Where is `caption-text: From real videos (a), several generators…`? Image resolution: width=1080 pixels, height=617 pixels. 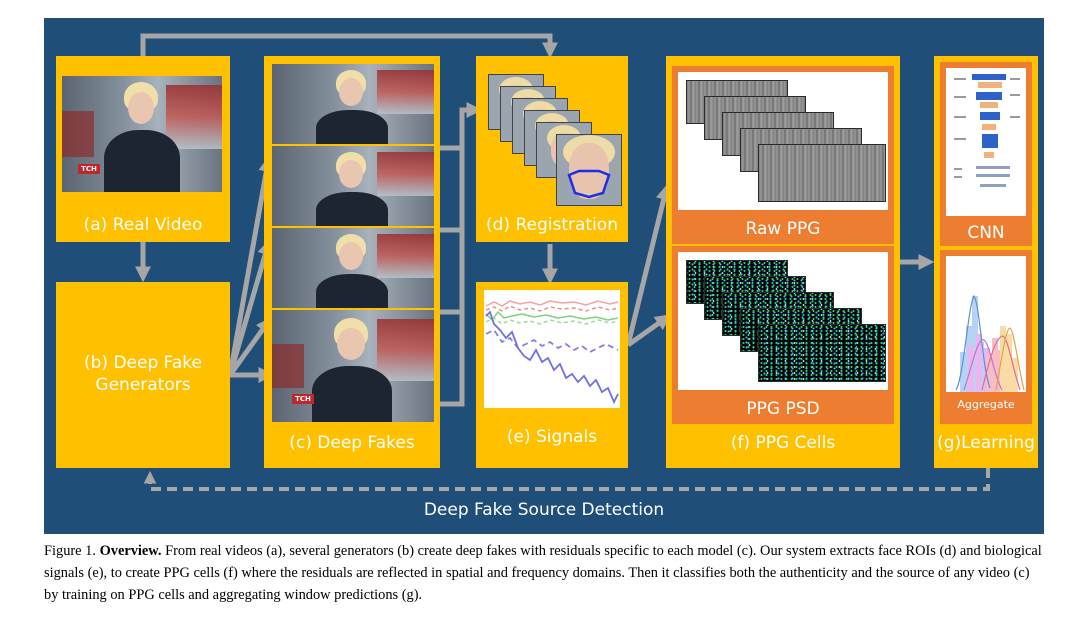
caption-text: From real videos (a), several generators… is located at coordinates (543, 573).